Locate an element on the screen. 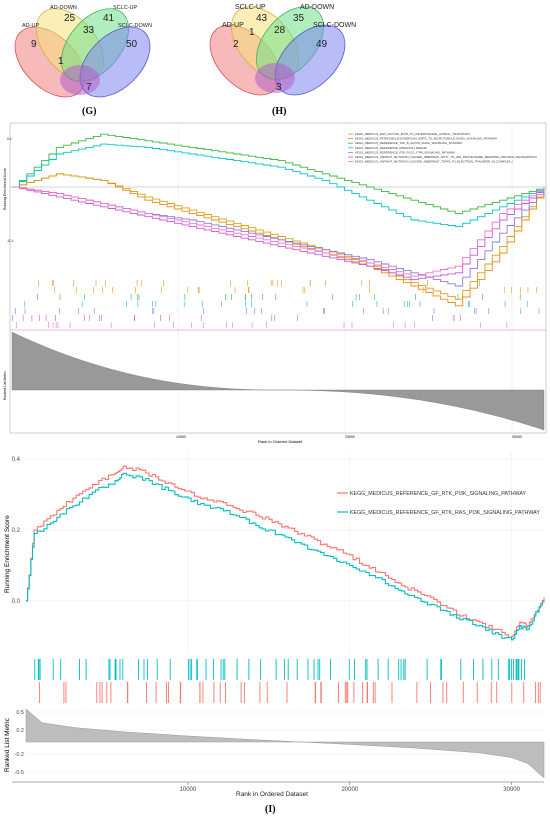 This screenshot has width=550, height=817. middle-ytick-bottom: -0.1 is located at coordinates (10, 241).